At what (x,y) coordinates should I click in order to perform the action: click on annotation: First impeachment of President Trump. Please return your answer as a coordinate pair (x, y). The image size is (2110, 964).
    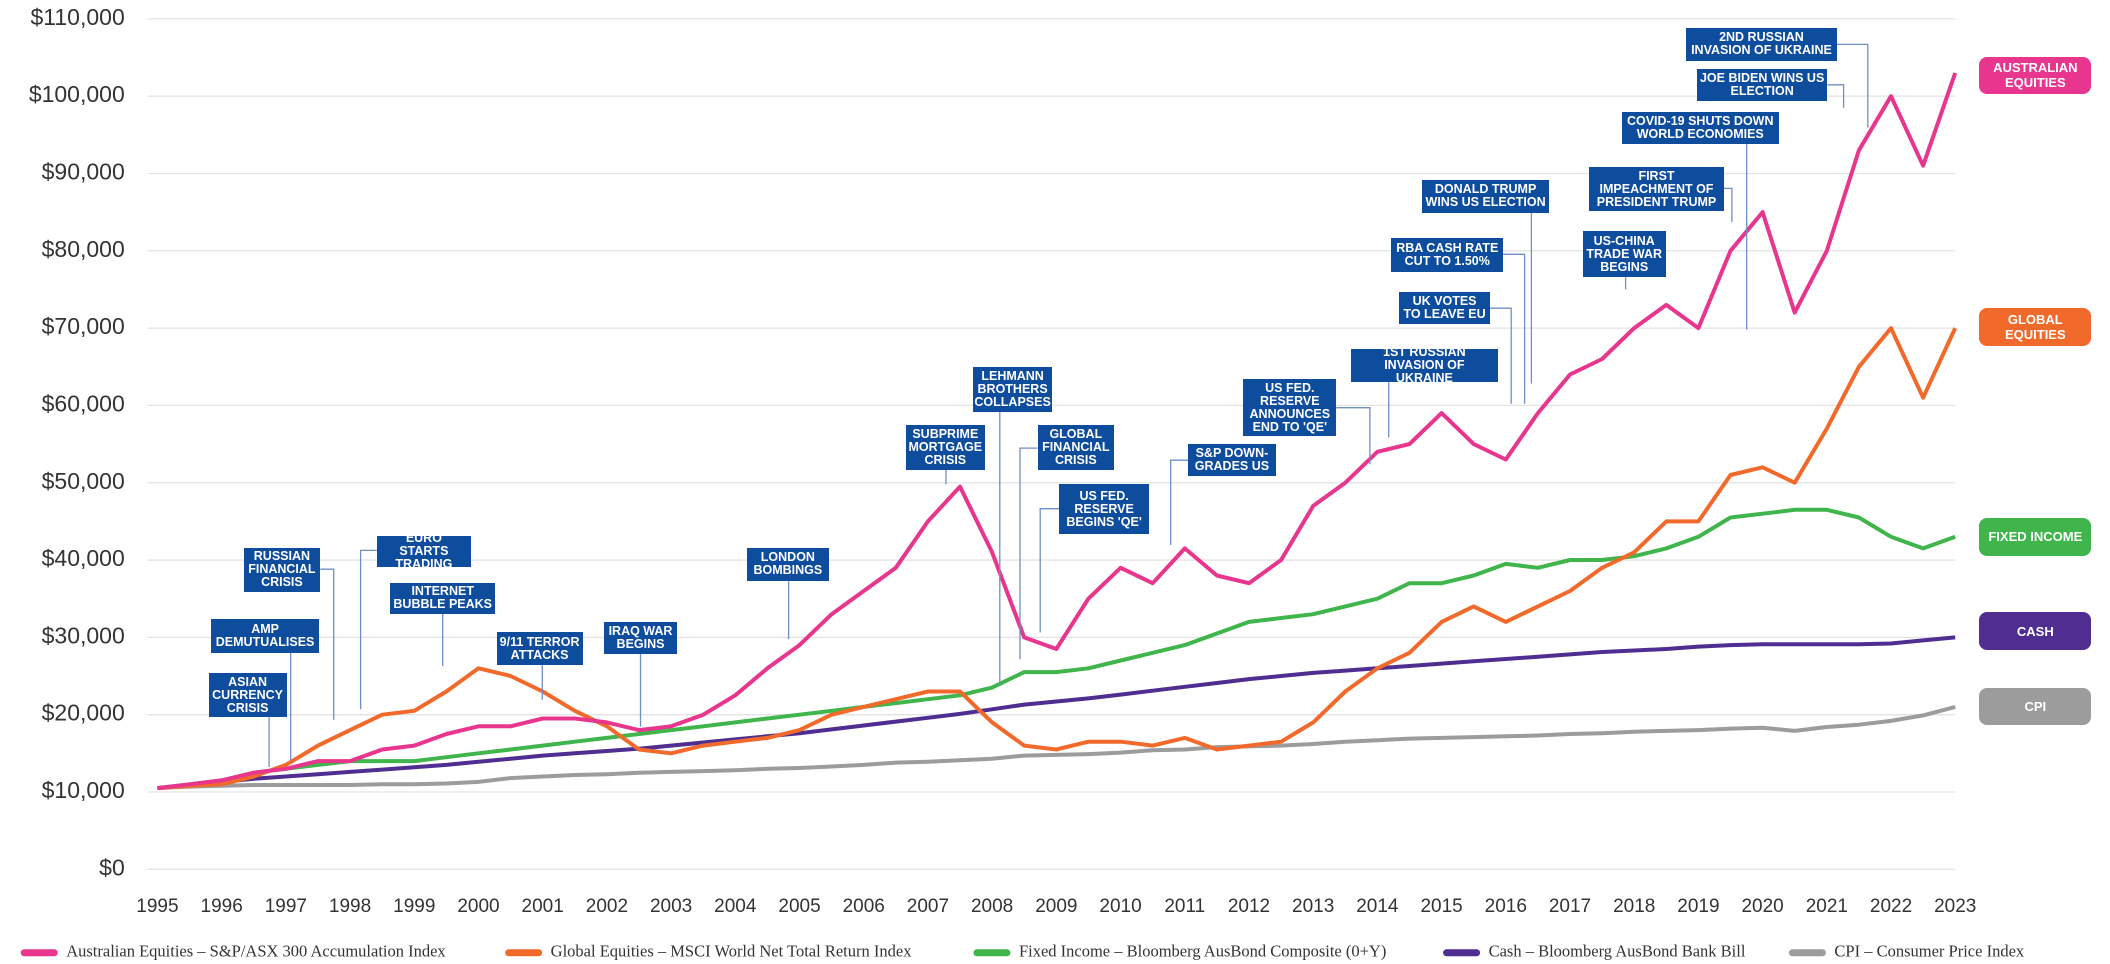
    Looking at the image, I should click on (1656, 189).